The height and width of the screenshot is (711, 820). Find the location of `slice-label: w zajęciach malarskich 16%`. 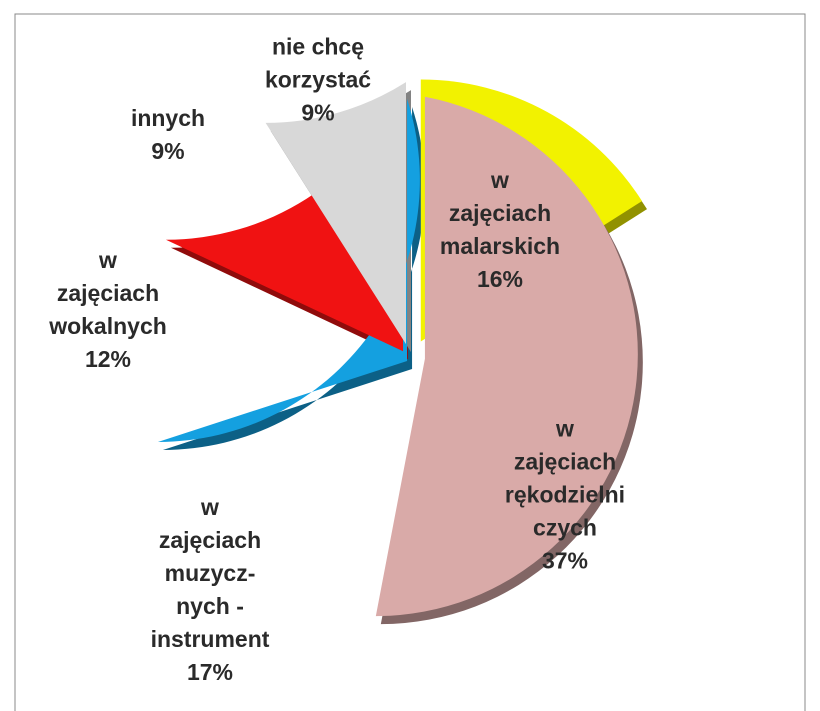

slice-label: w zajęciach malarskich 16% is located at coordinates (500, 230).